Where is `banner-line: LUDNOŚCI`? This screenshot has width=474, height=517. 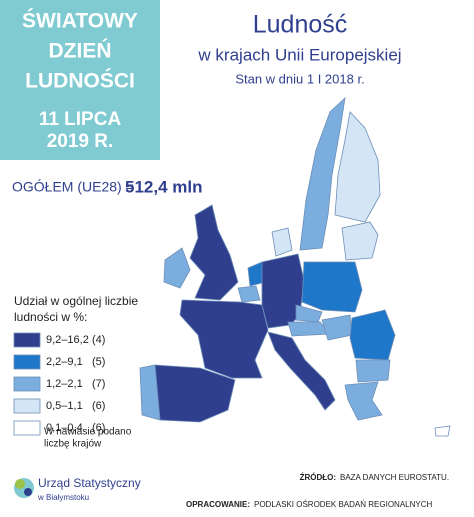
banner-line: LUDNOŚCI is located at coordinates (80, 81).